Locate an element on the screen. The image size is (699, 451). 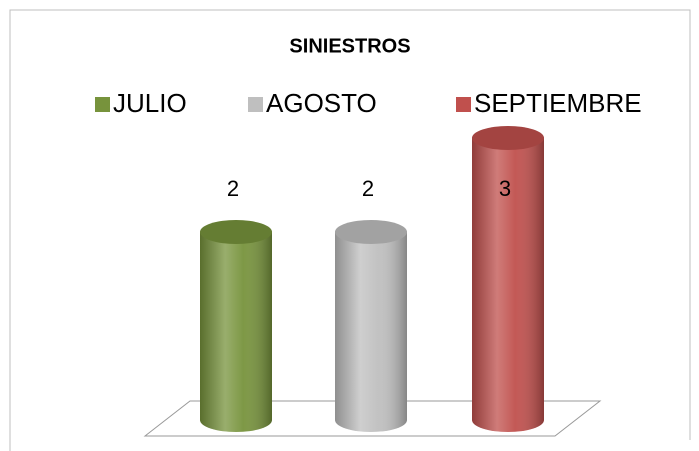
floor is located at coordinates (372, 418).